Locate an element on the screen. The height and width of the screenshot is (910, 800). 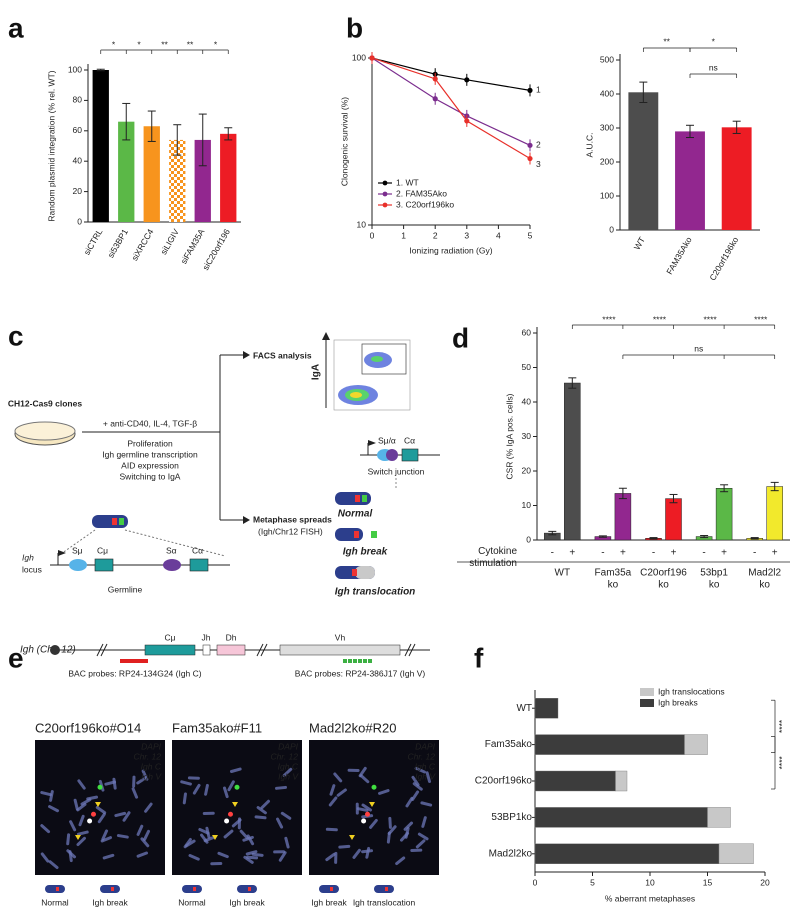
facs-cloud is located at coordinates (377, 359).